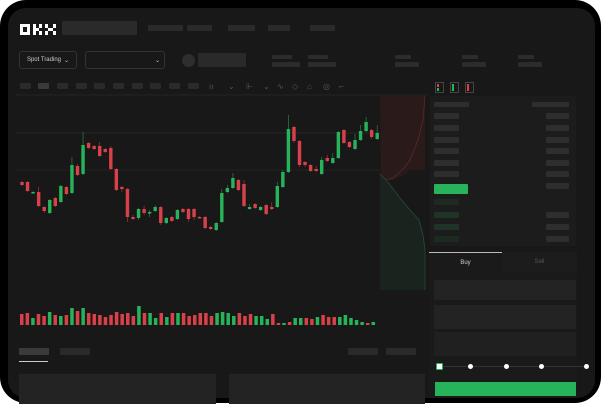 Image resolution: width=603 pixels, height=405 pixels. Describe the element at coordinates (211, 86) in the screenshot. I see `indicator-icon: ıı` at that location.